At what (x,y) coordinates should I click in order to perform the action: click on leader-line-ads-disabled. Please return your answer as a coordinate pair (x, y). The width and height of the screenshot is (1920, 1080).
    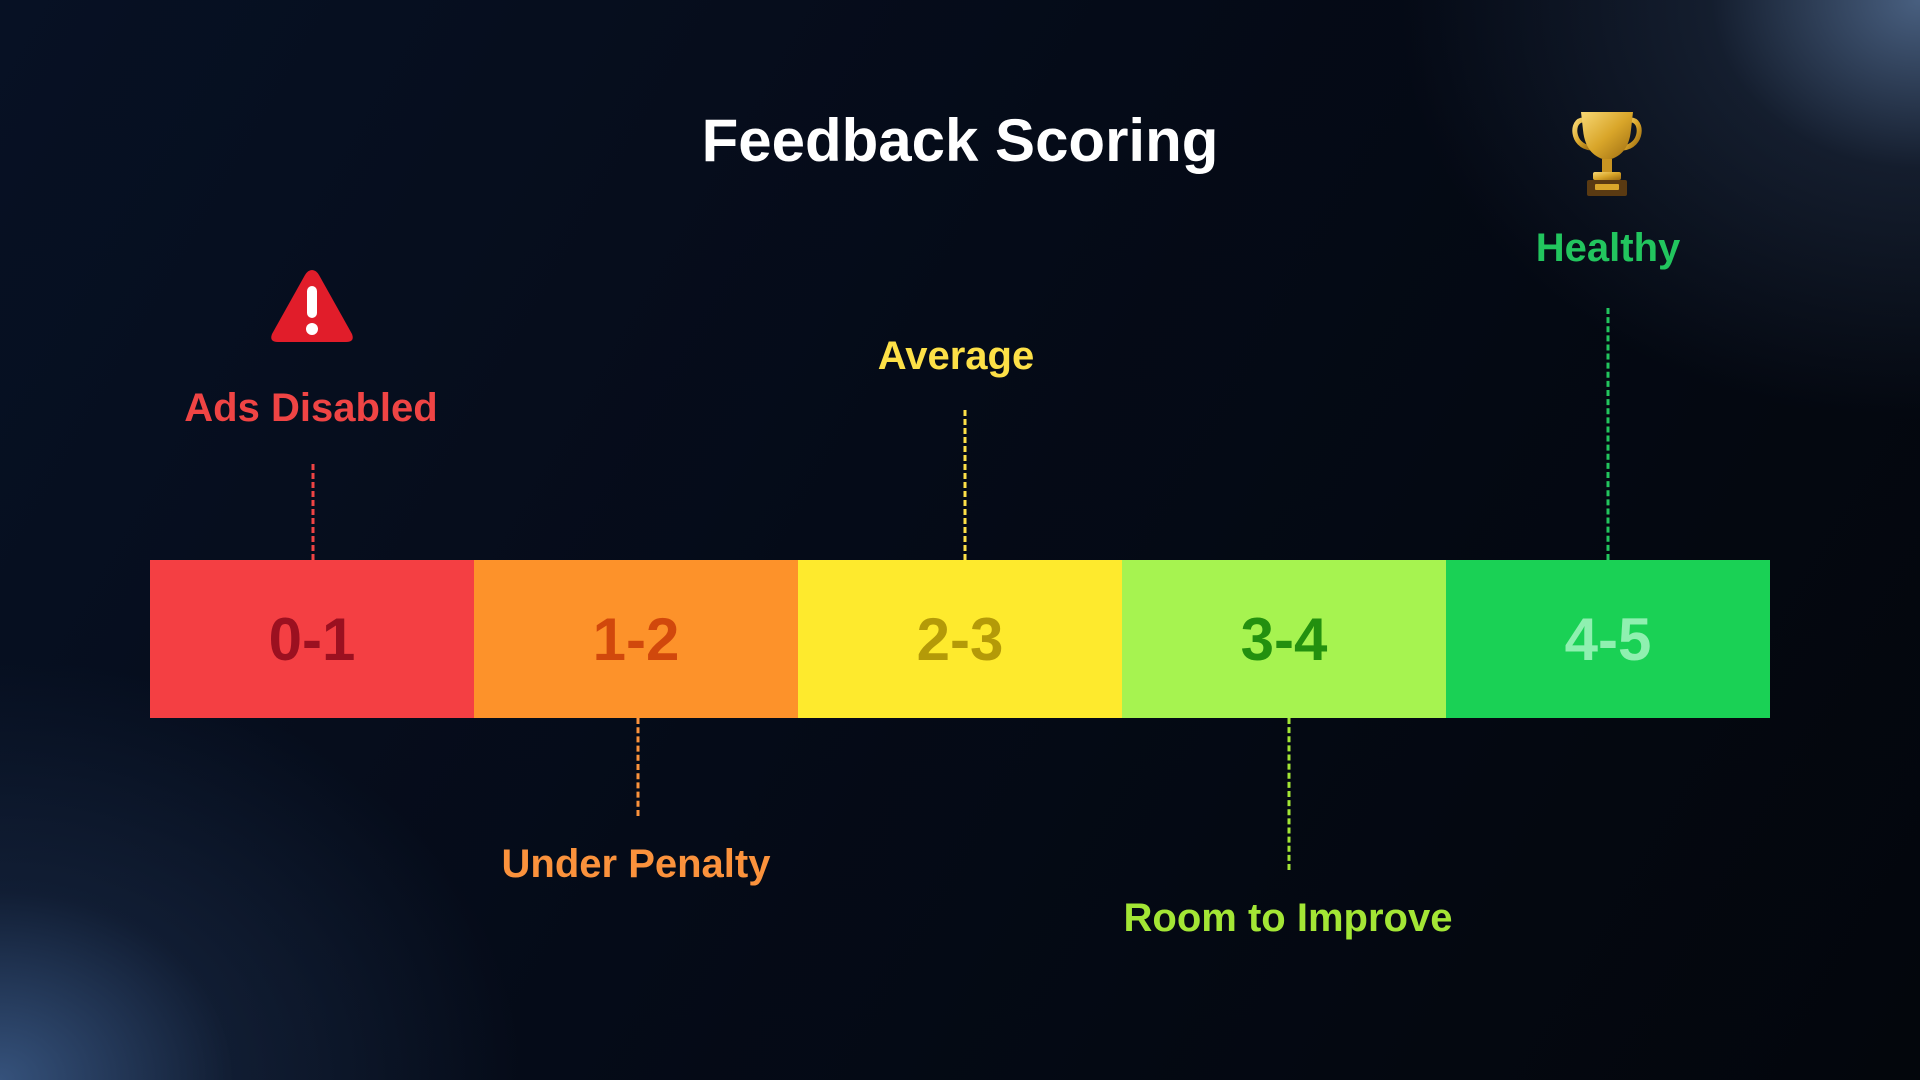
    Looking at the image, I should click on (313, 512).